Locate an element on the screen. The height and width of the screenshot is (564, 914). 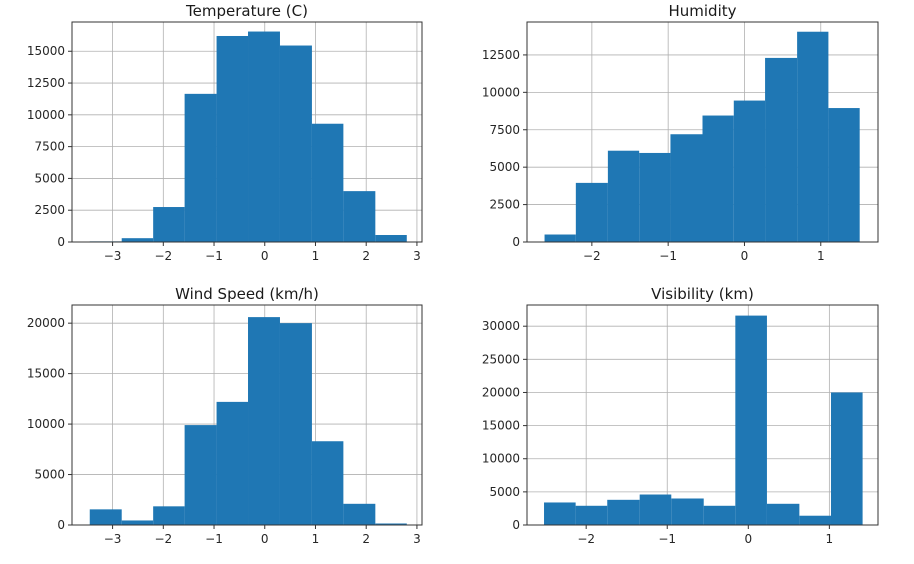
y-tick-label: 30000 is located at coordinates (501, 326).